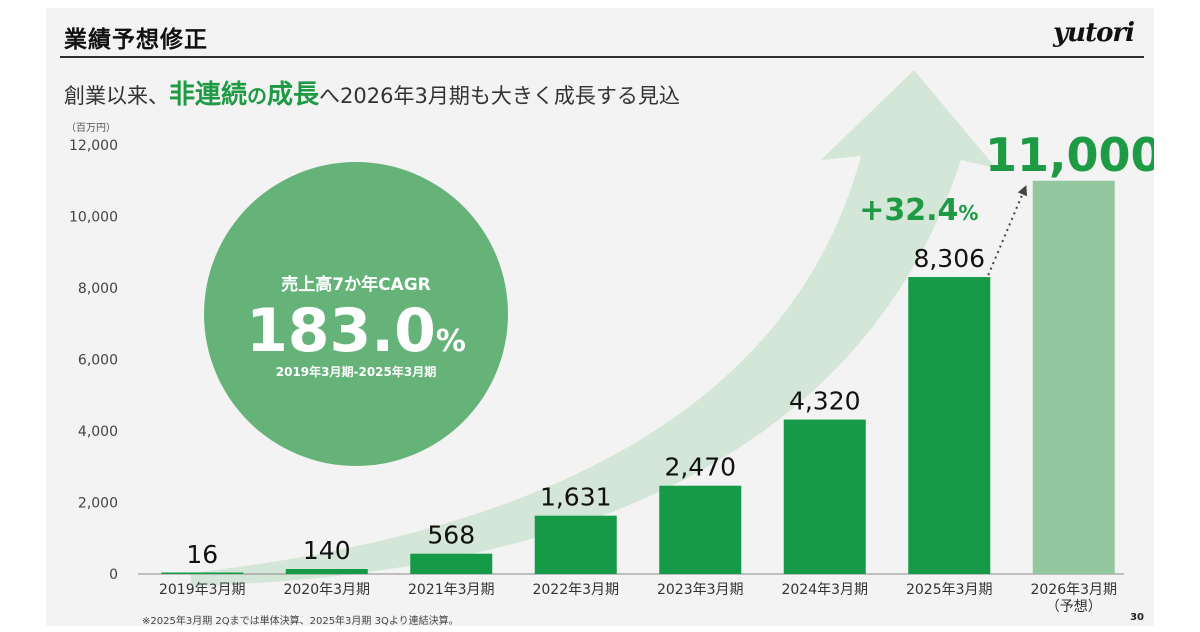 This screenshot has height=632, width=1200. I want to click on subtitle-part2: の, so click(257, 96).